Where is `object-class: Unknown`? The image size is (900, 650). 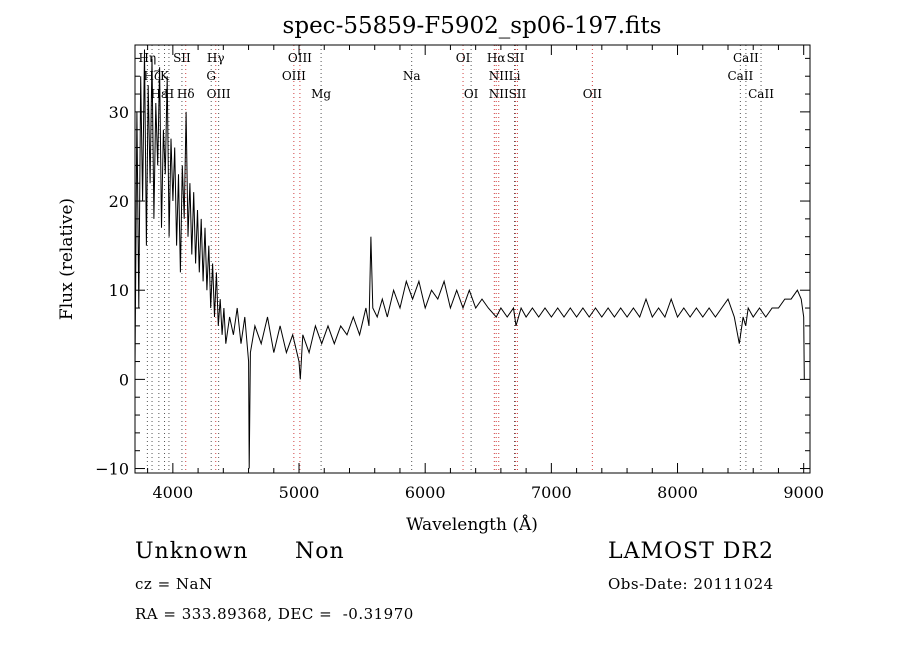
object-class: Unknown is located at coordinates (192, 551).